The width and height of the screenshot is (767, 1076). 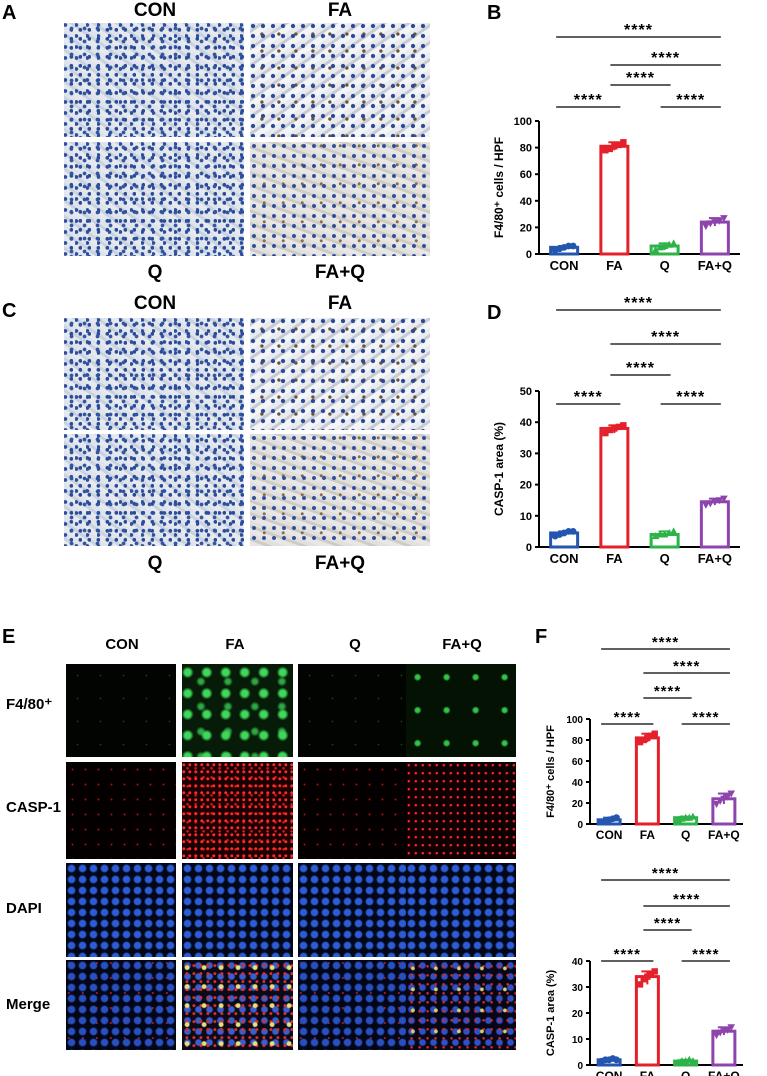 What do you see at coordinates (121, 1005) in the screenshot?
I see `if-image-merge-con` at bounding box center [121, 1005].